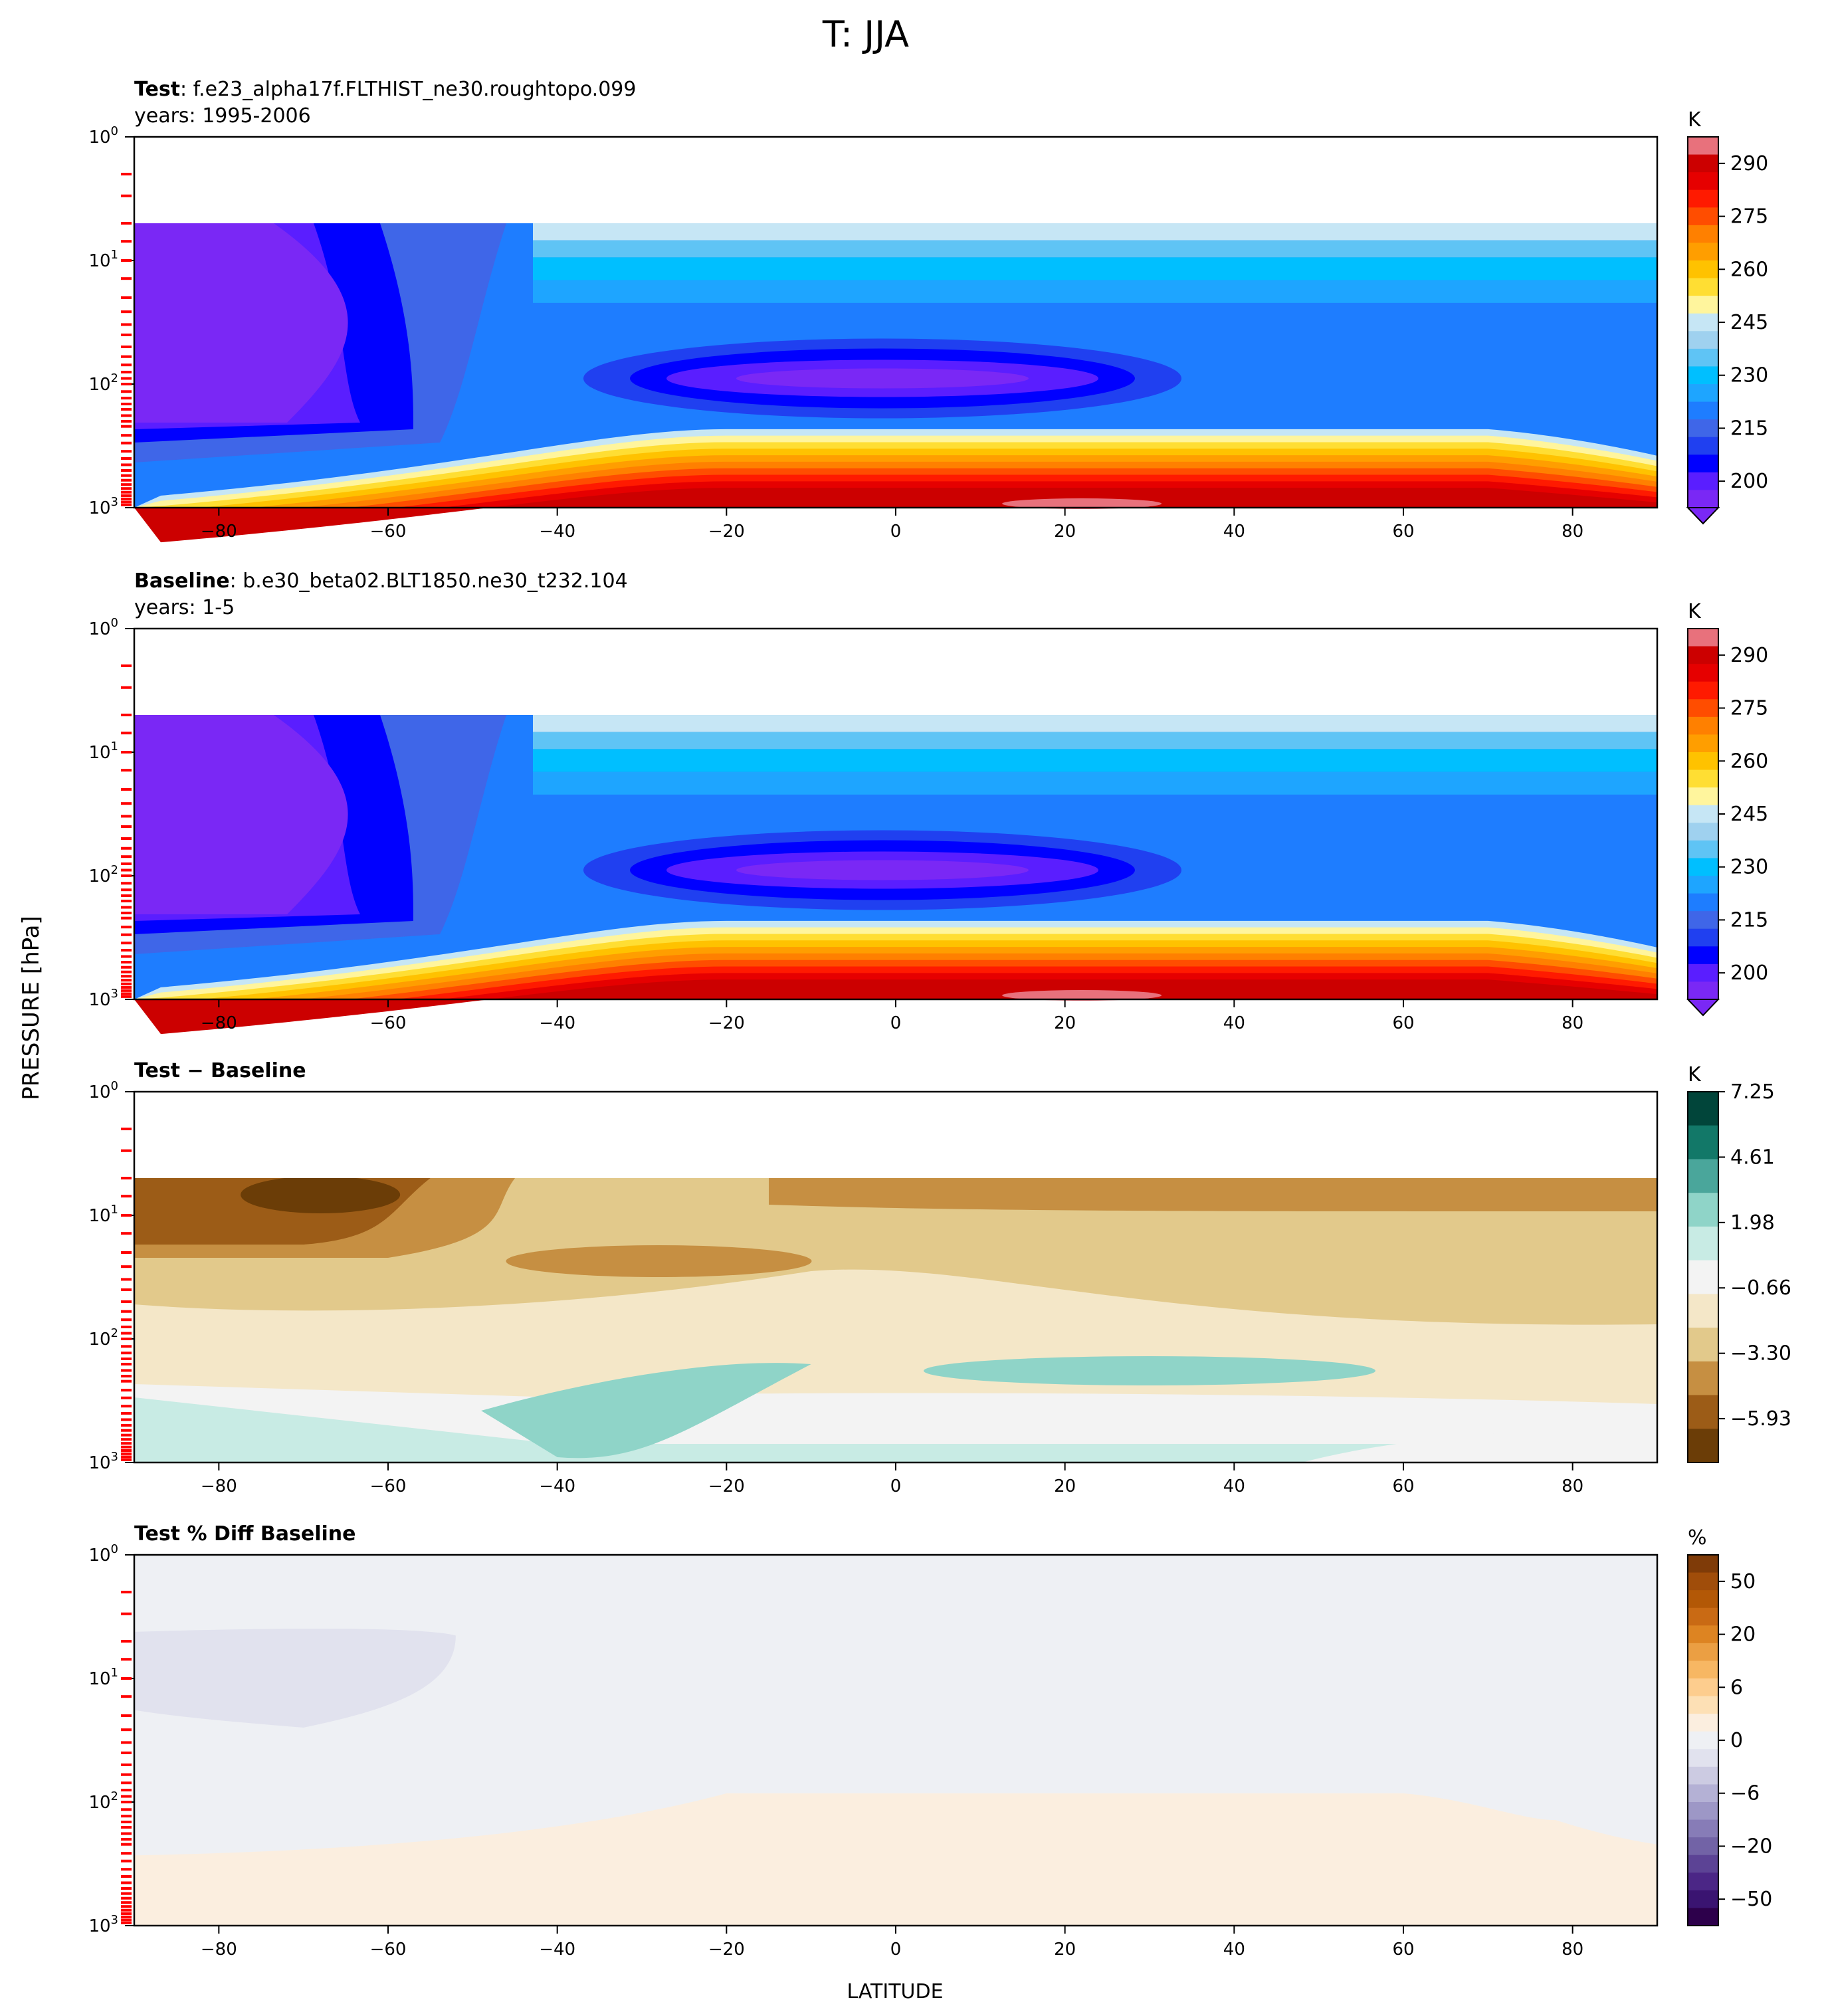  Describe the element at coordinates (114, 1920) in the screenshot. I see `y-tick-exponent: 3` at that location.